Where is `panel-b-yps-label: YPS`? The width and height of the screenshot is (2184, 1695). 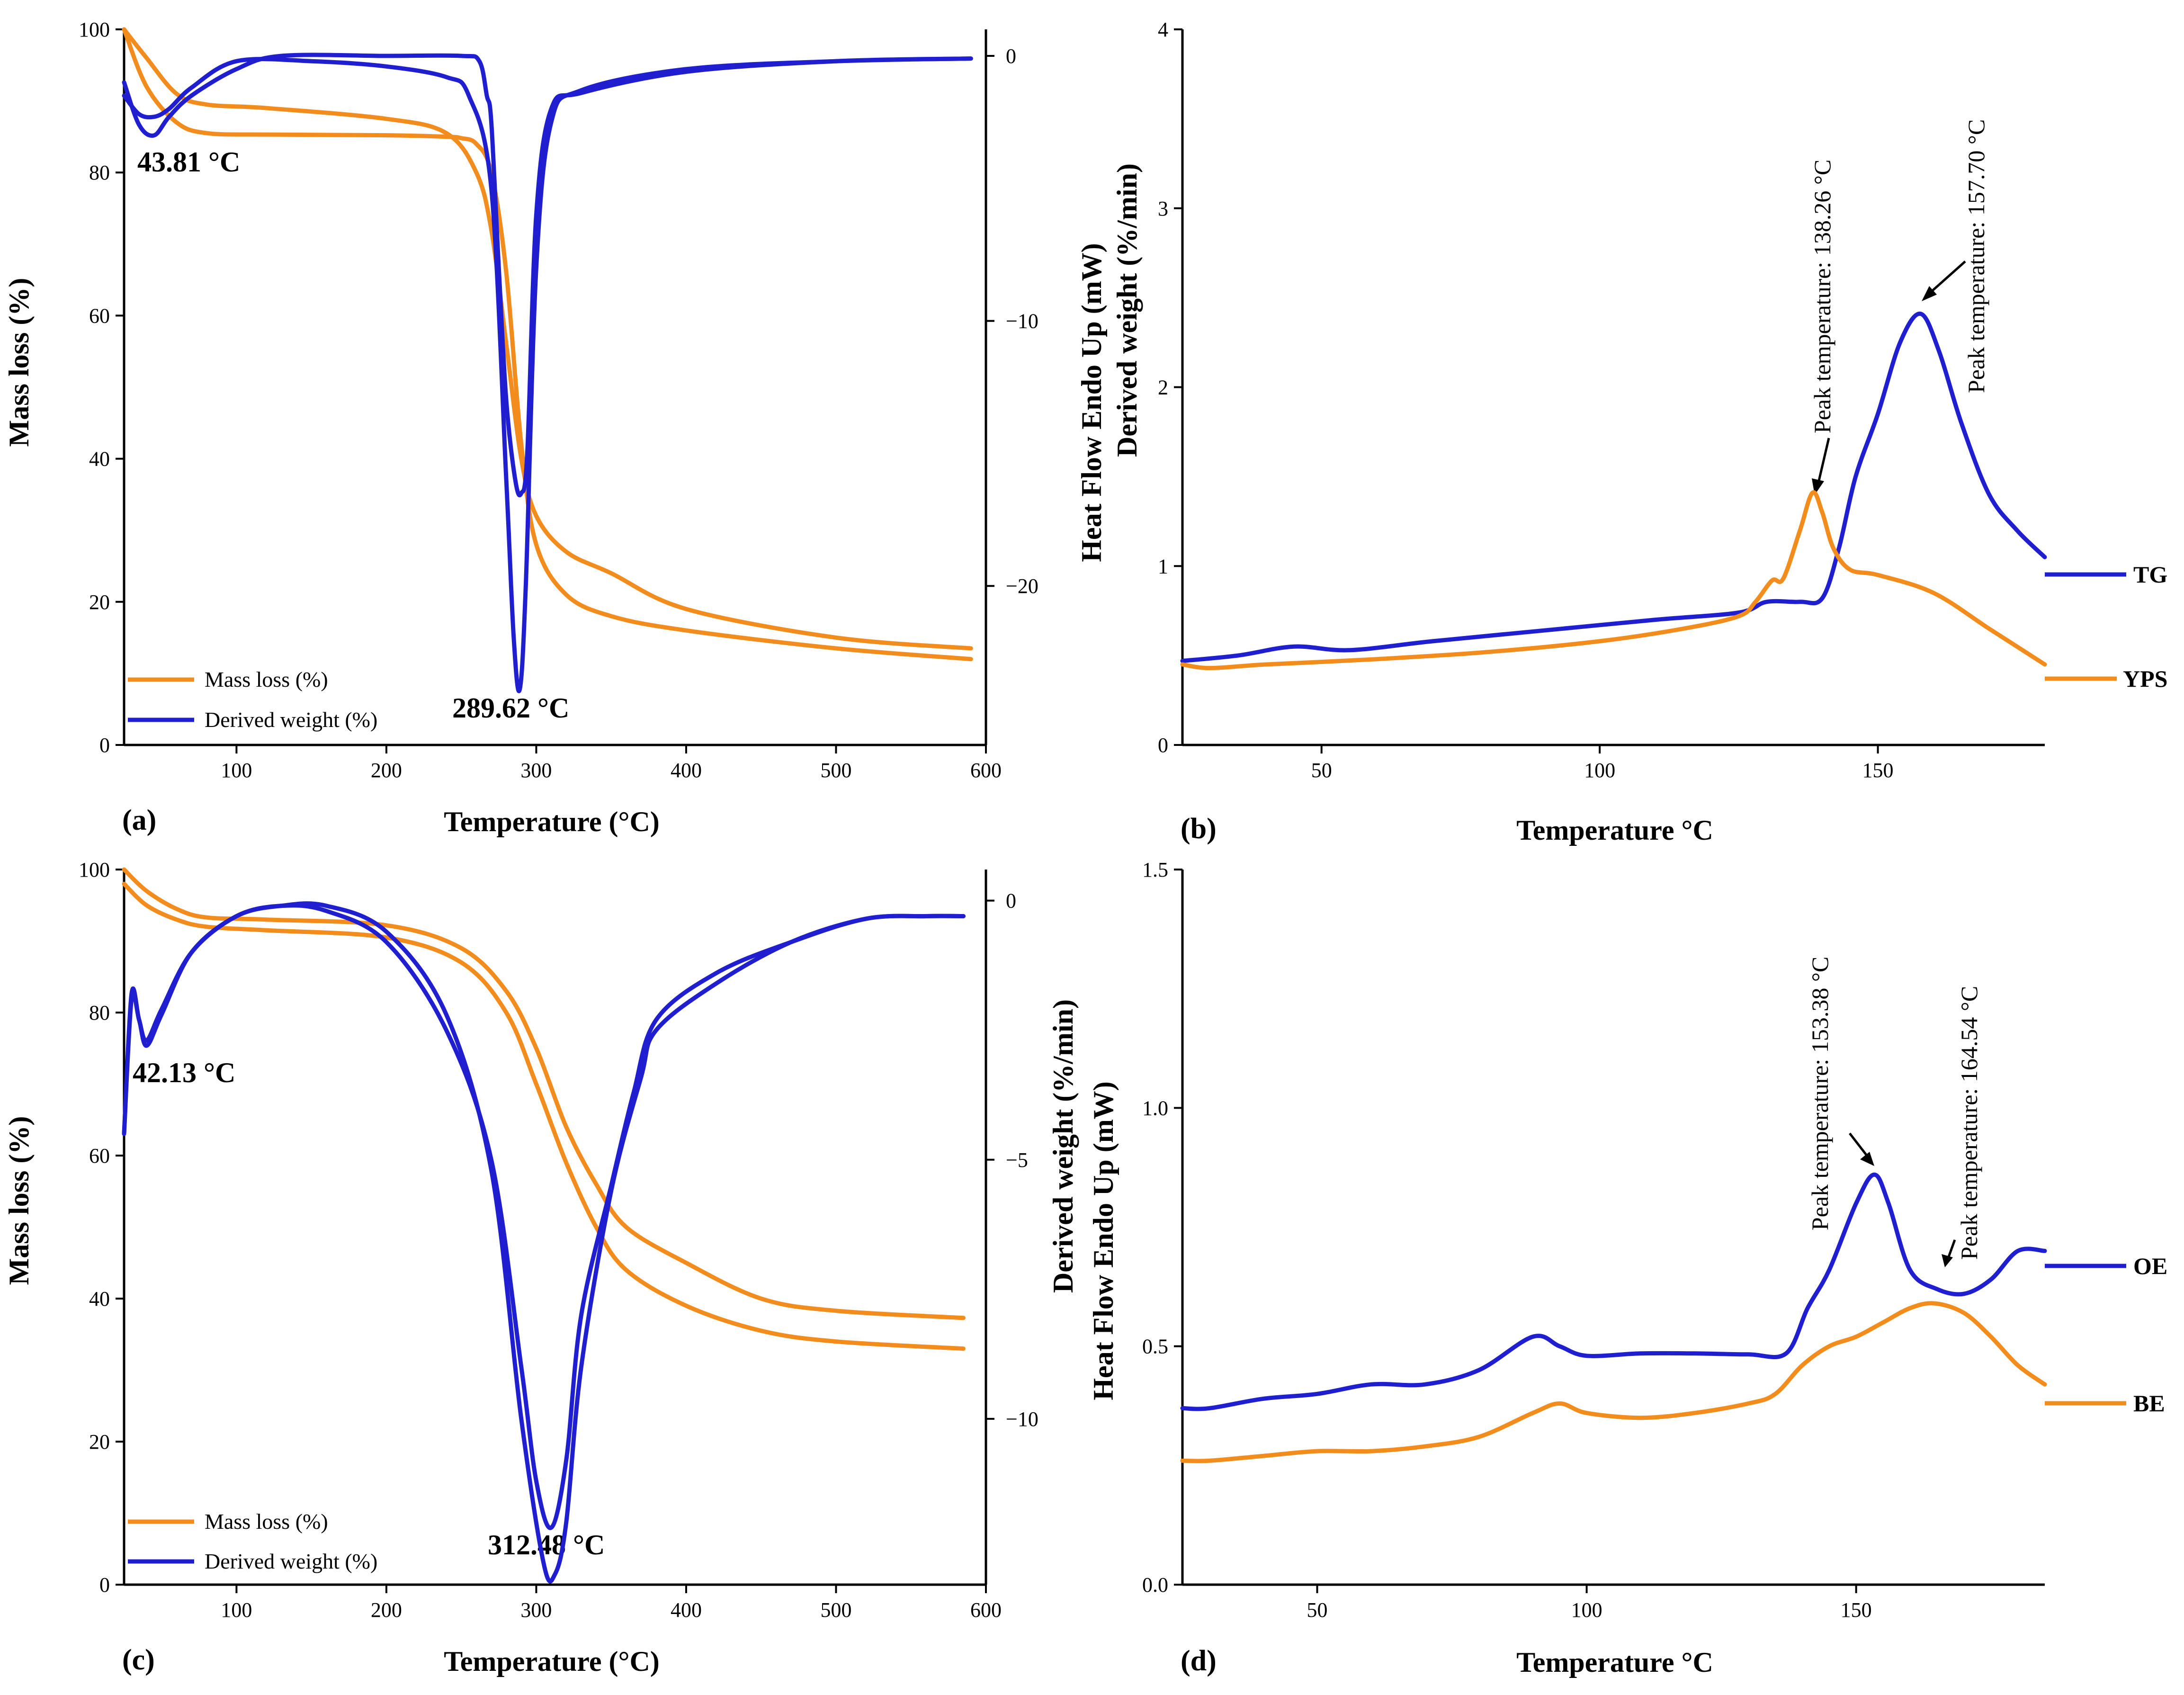
panel-b-yps-label: YPS is located at coordinates (2145, 678).